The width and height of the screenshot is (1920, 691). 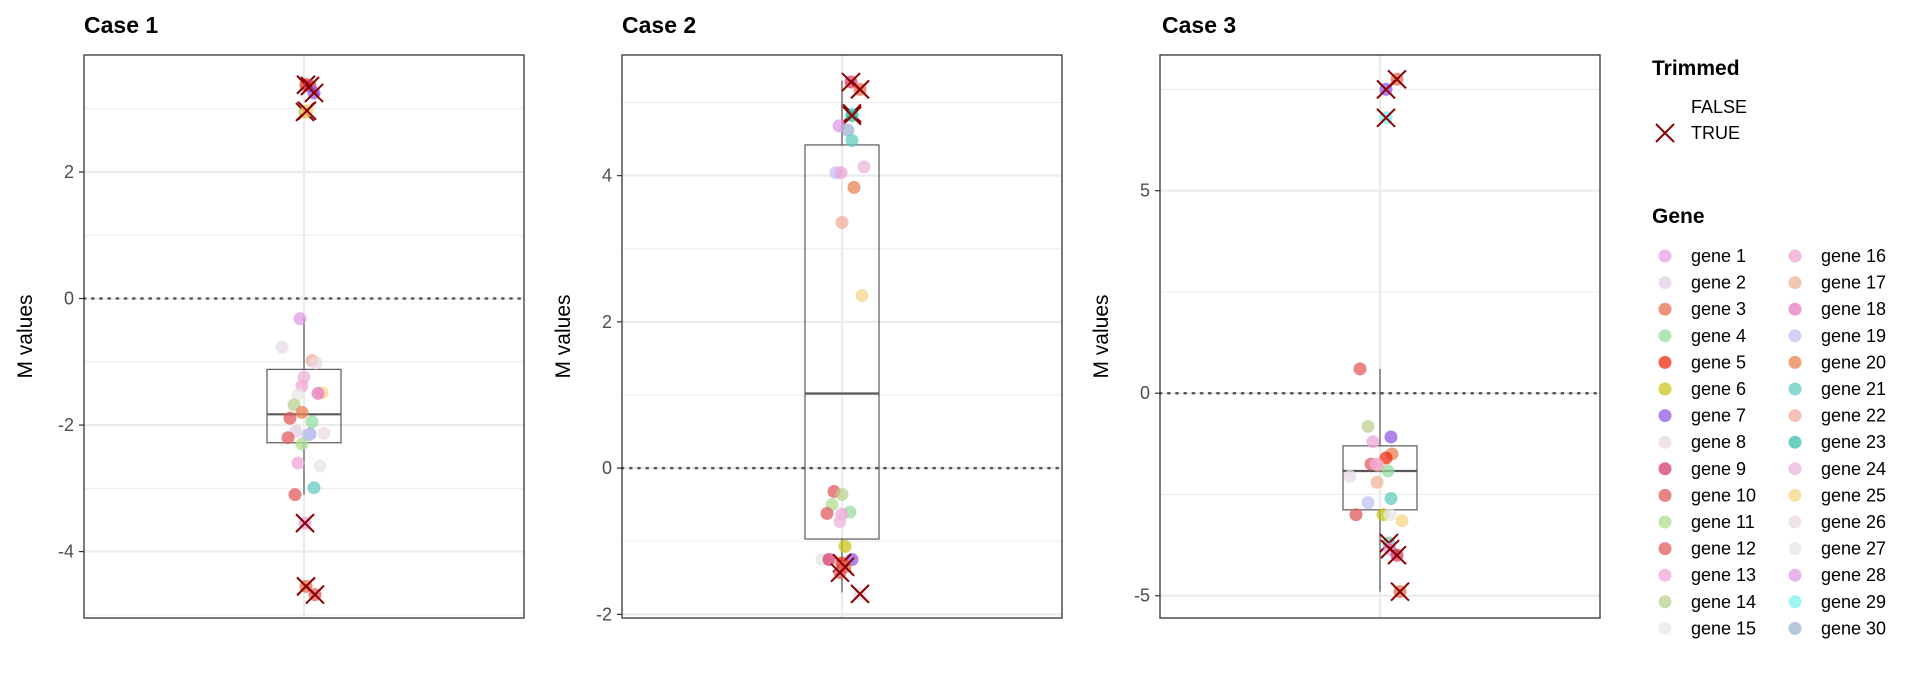 I want to click on legend-trimmed-label: FALSE, so click(x=1719, y=107).